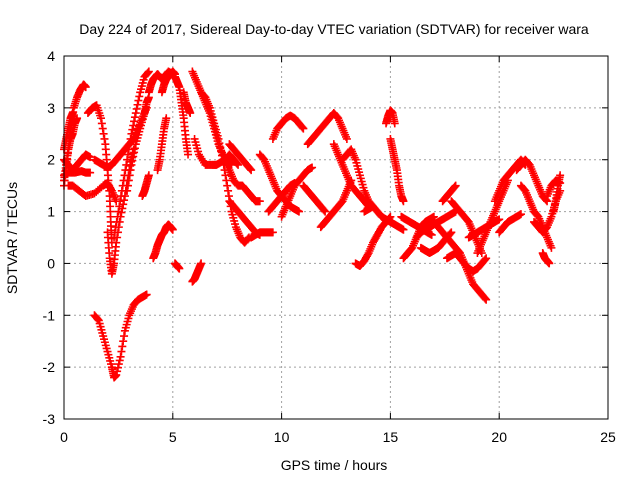  Describe the element at coordinates (49, 367) in the screenshot. I see `y-tick-label: -2` at that location.